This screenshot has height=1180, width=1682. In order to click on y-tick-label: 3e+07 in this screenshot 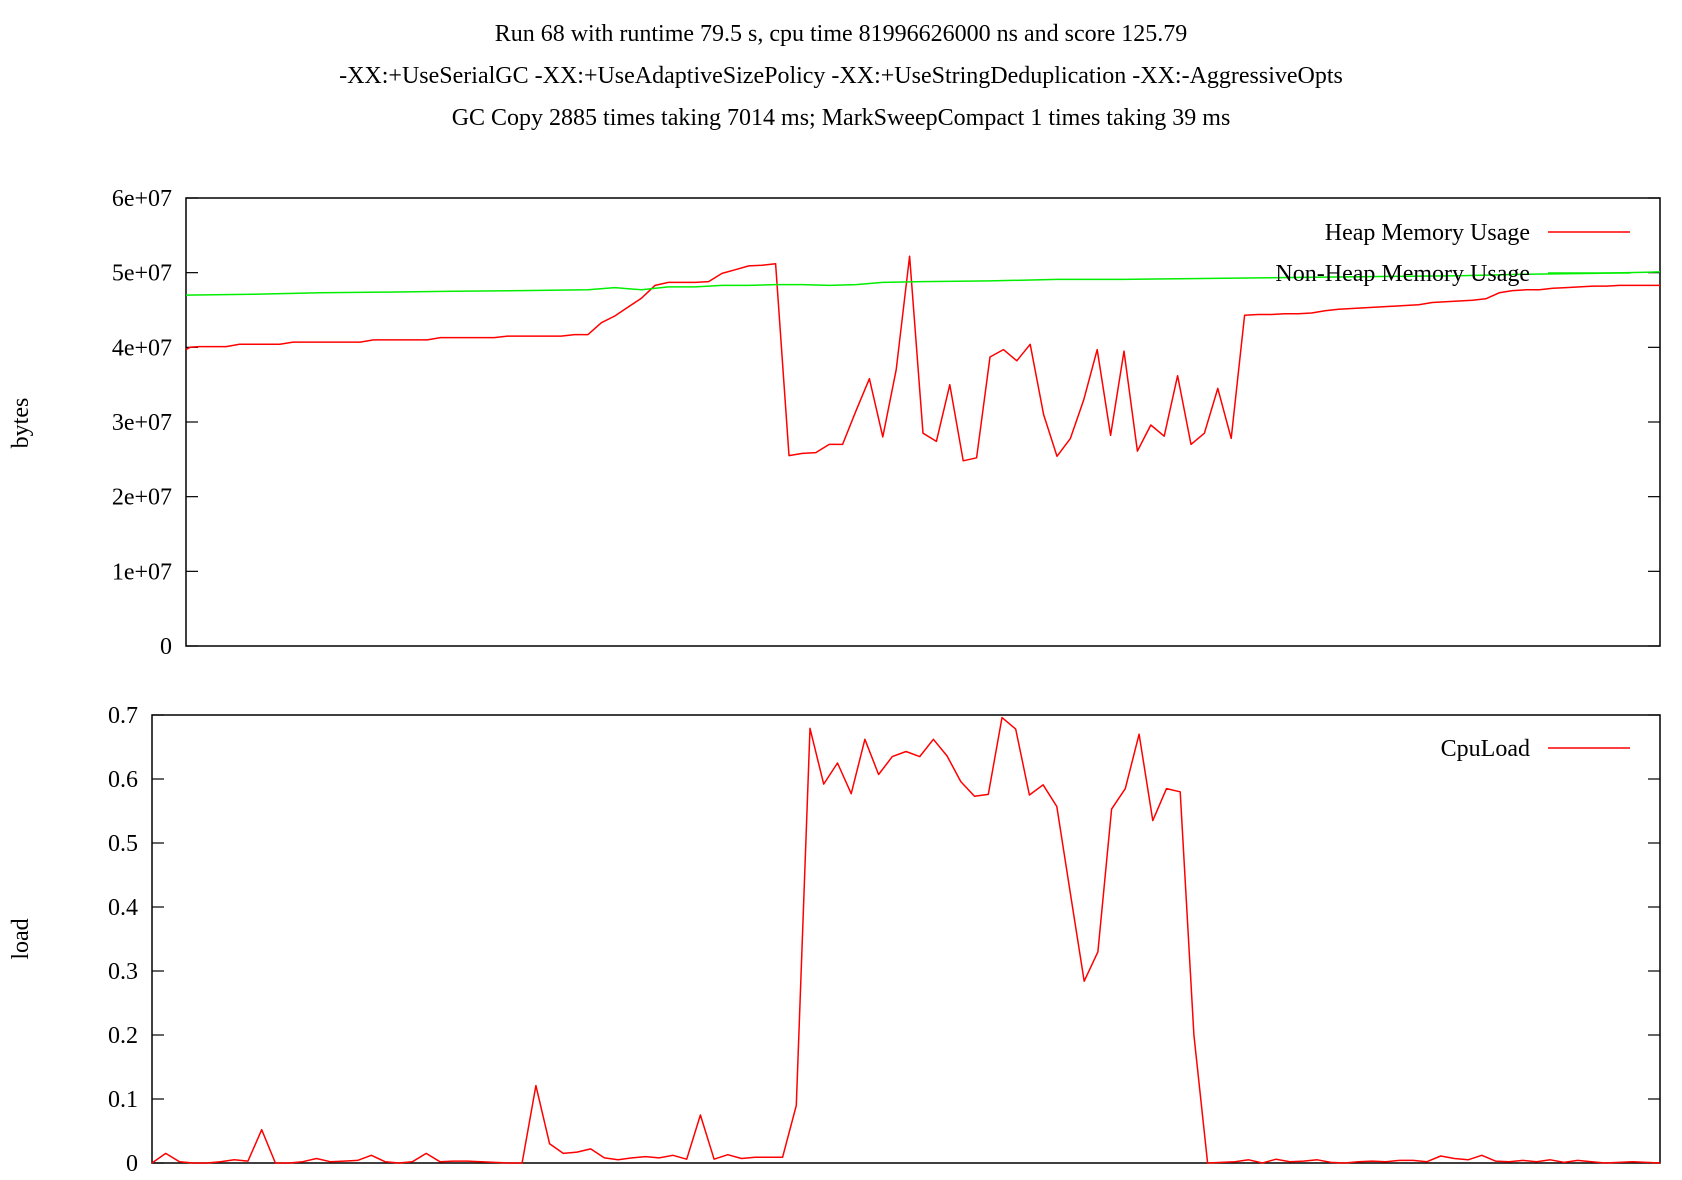, I will do `click(142, 423)`.